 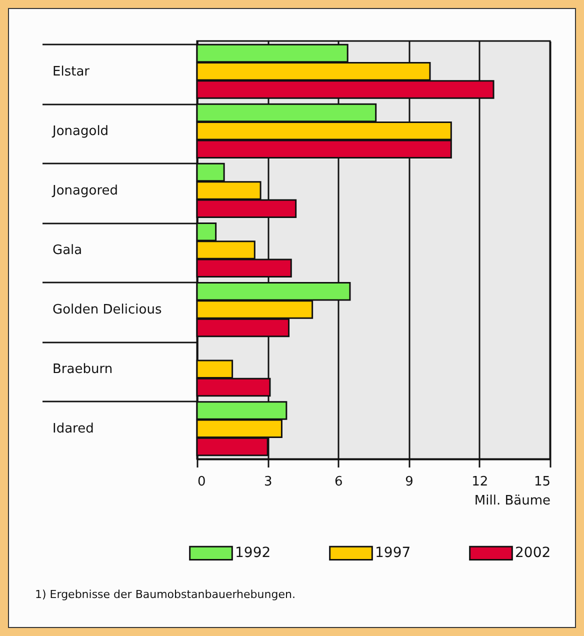 I want to click on legend-label: 1997, so click(x=393, y=553).